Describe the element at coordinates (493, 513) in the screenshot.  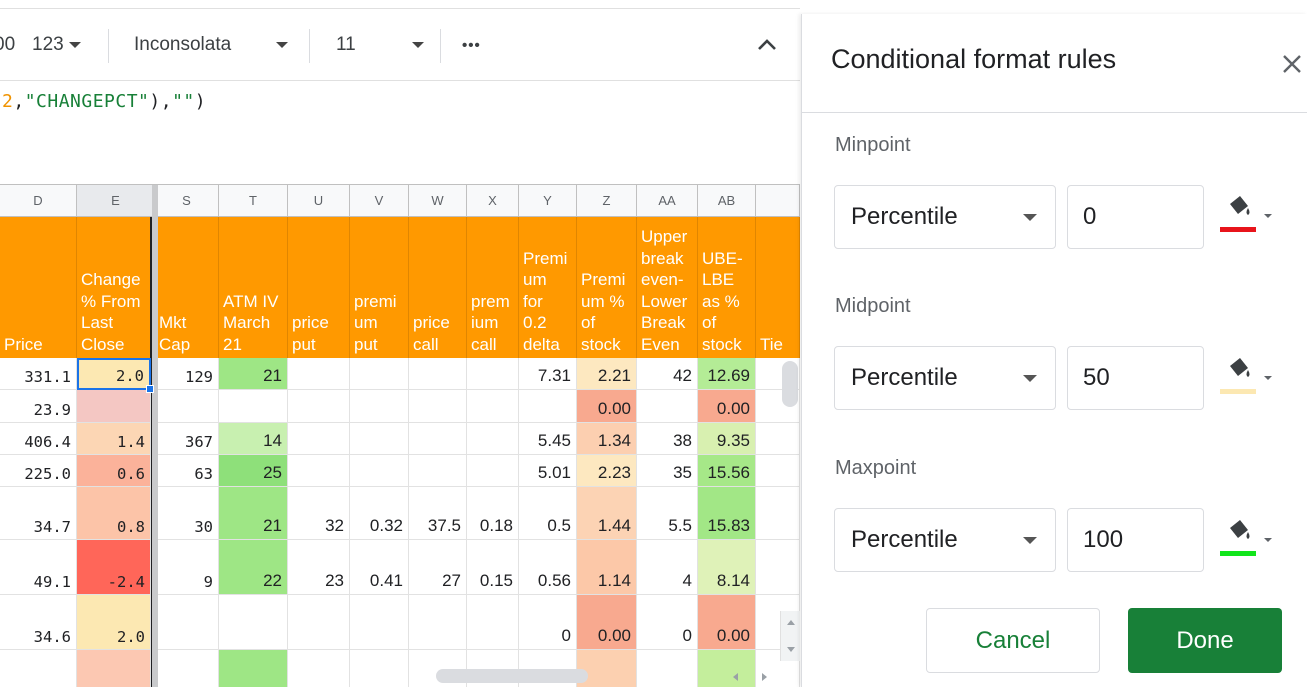
I see `table-cell-x: 0.18` at that location.